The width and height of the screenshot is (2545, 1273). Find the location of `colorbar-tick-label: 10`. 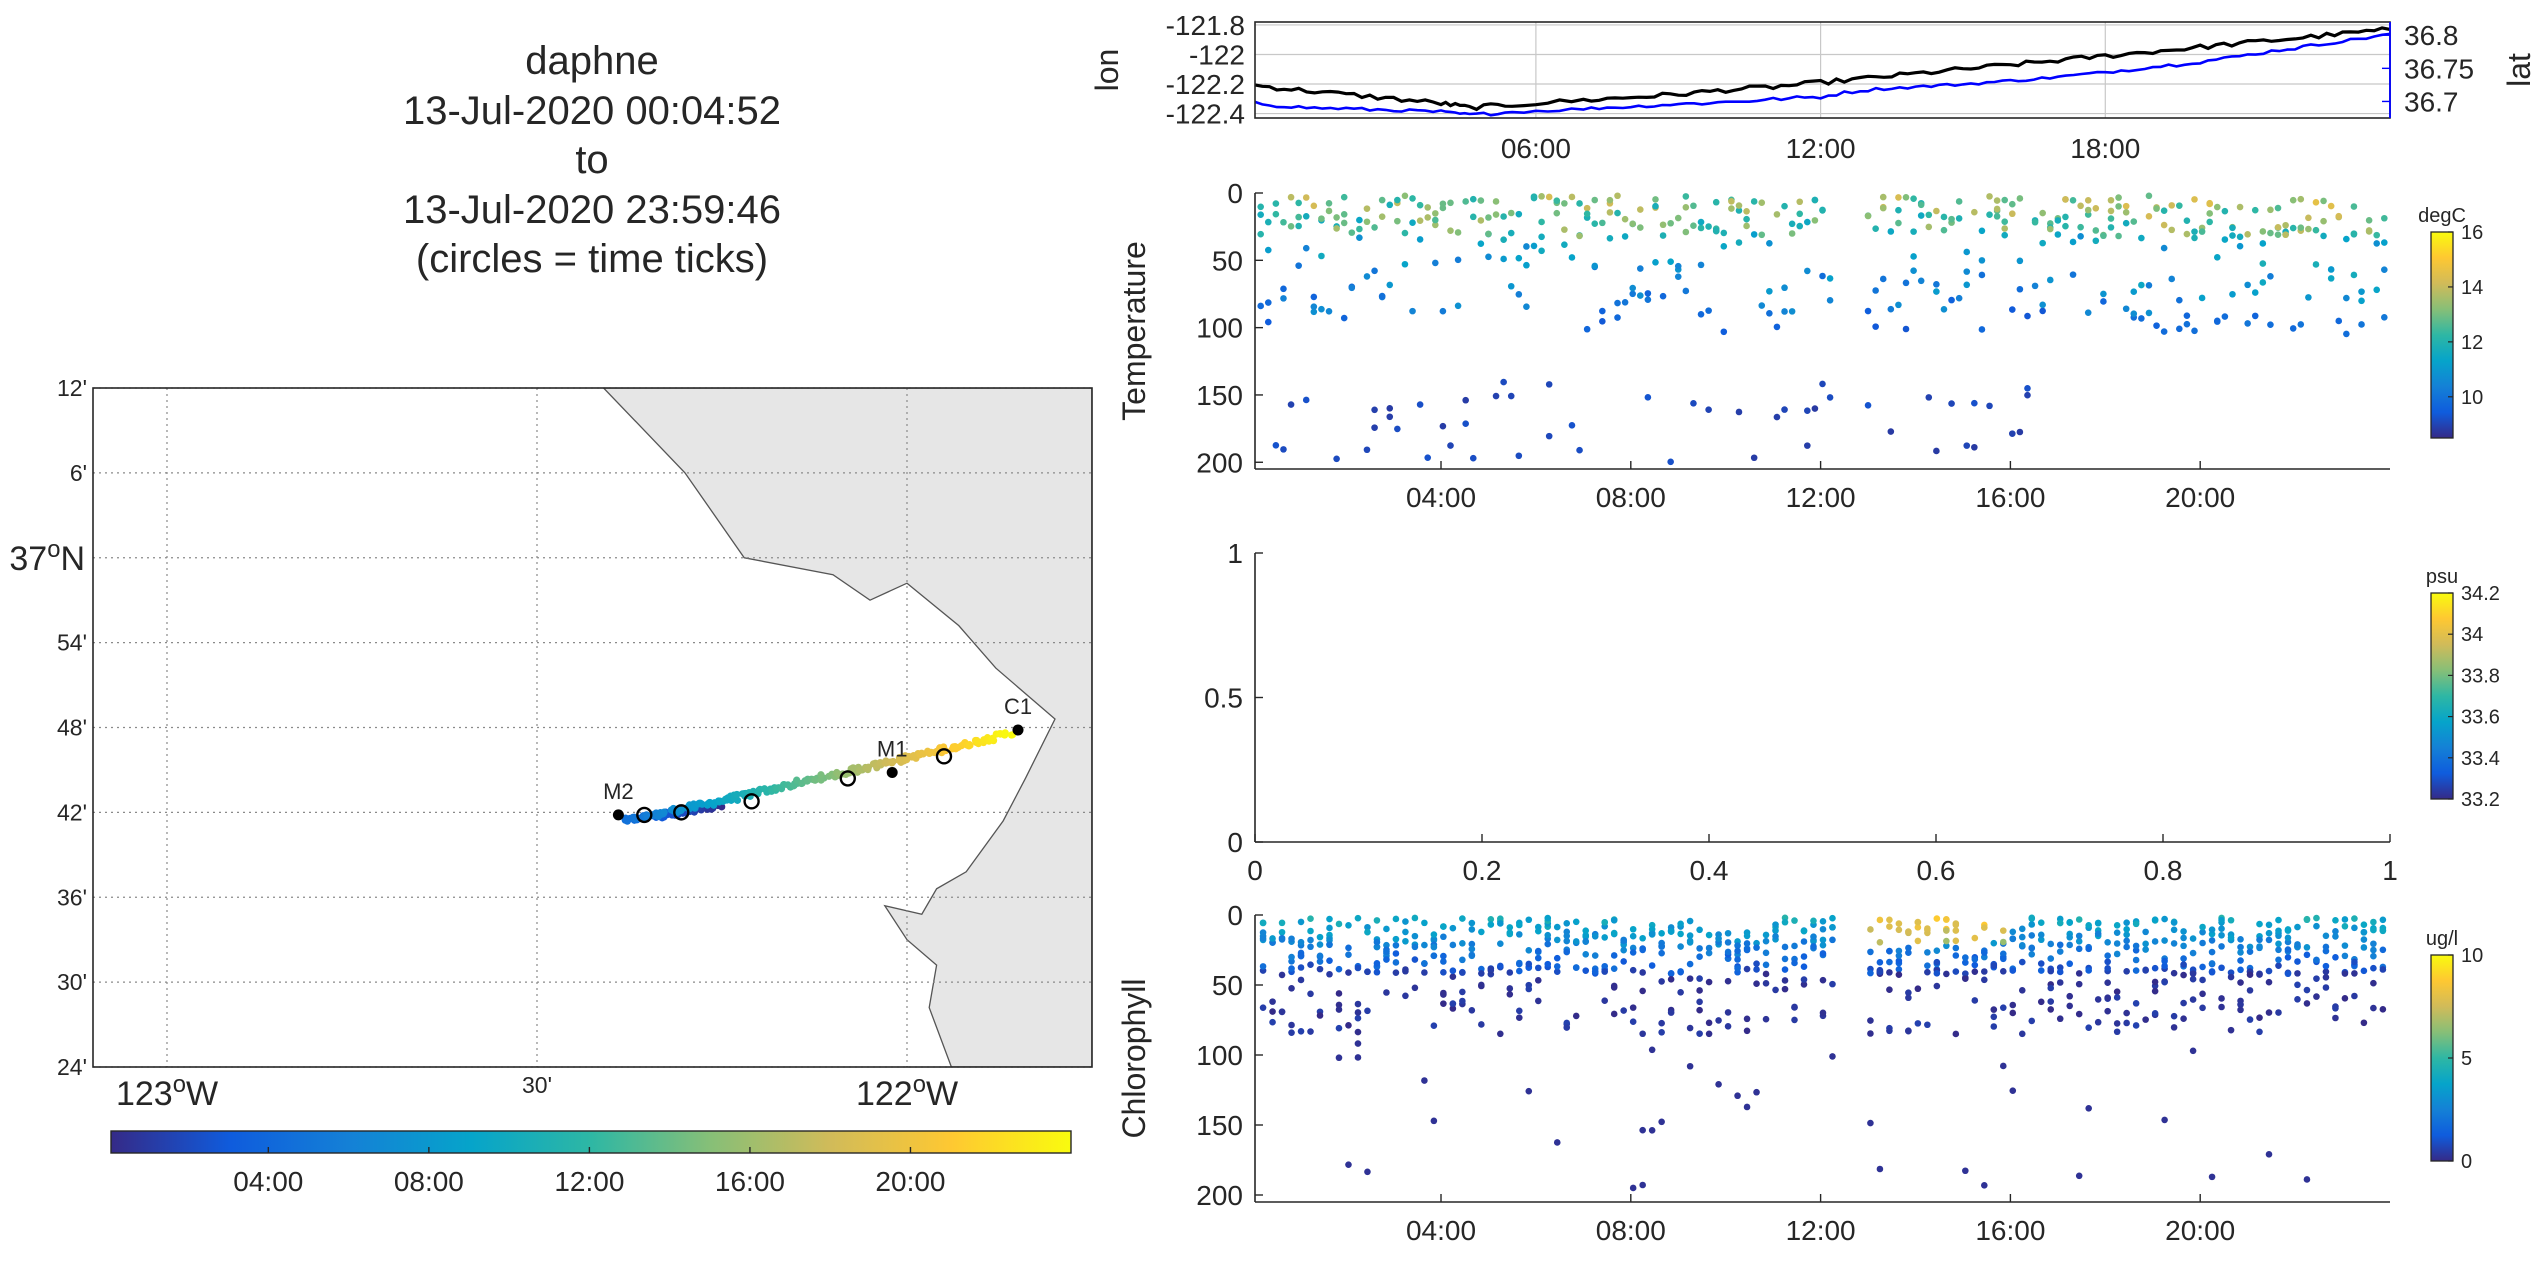

colorbar-tick-label: 10 is located at coordinates (2472, 398).